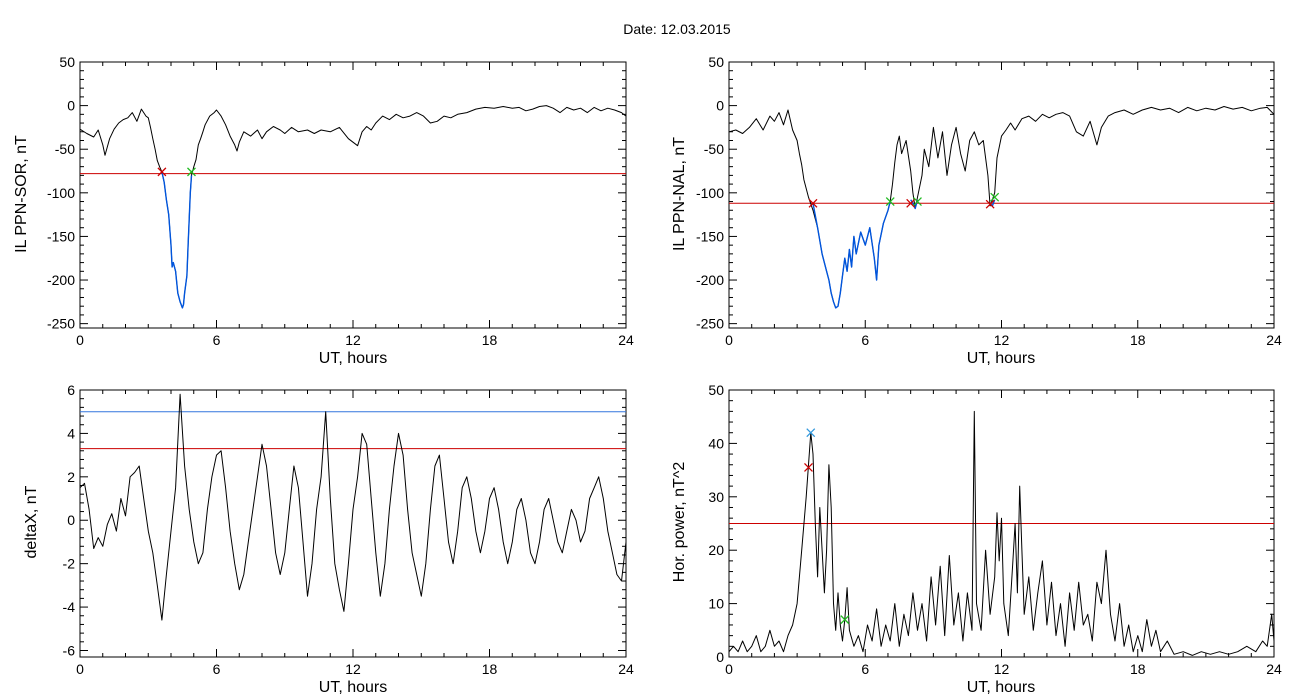 Image resolution: width=1300 pixels, height=700 pixels. Describe the element at coordinates (31, 521) in the screenshot. I see `y-axis-label: deltaX, nT` at that location.